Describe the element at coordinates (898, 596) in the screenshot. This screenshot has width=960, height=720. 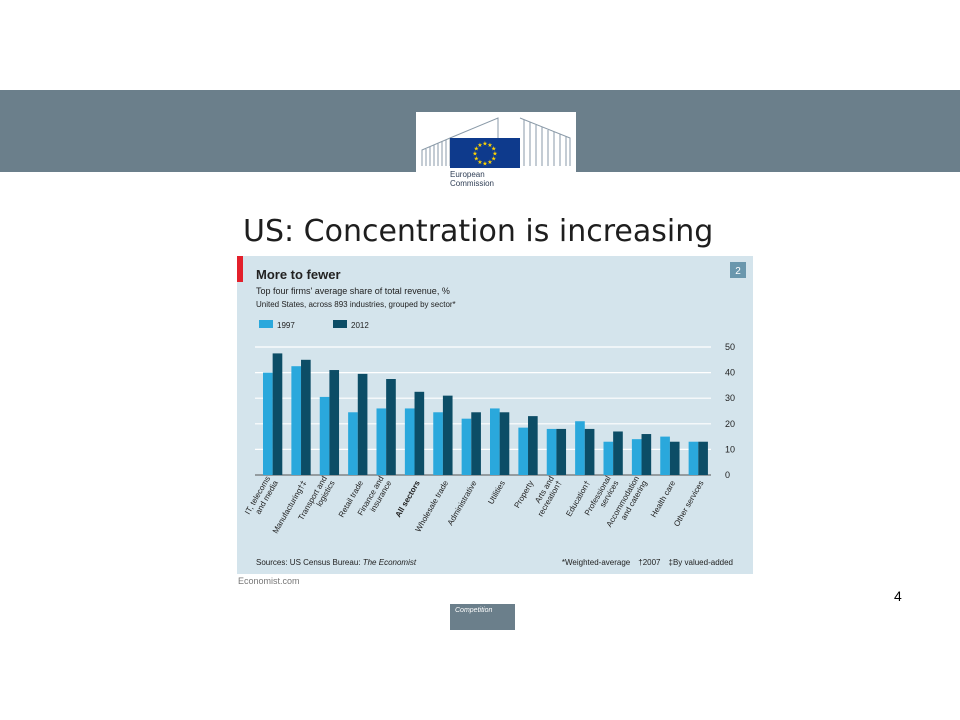
I see `page-number: 4` at that location.